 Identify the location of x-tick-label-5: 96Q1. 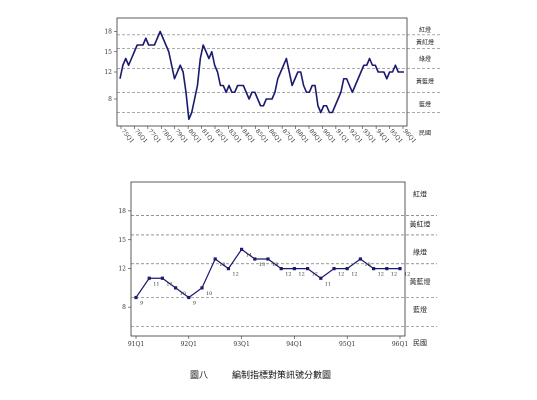
(400, 344).